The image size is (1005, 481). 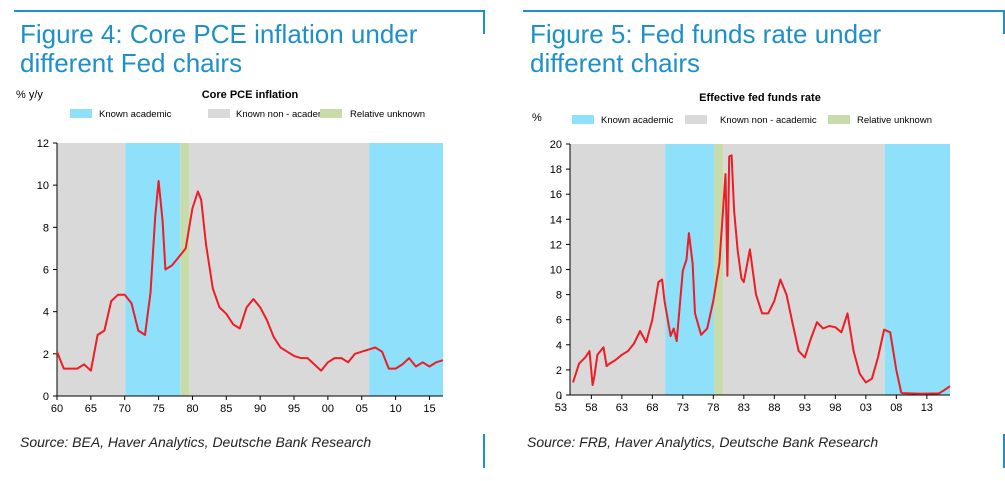 I want to click on x-tick-label: 53, so click(x=561, y=408).